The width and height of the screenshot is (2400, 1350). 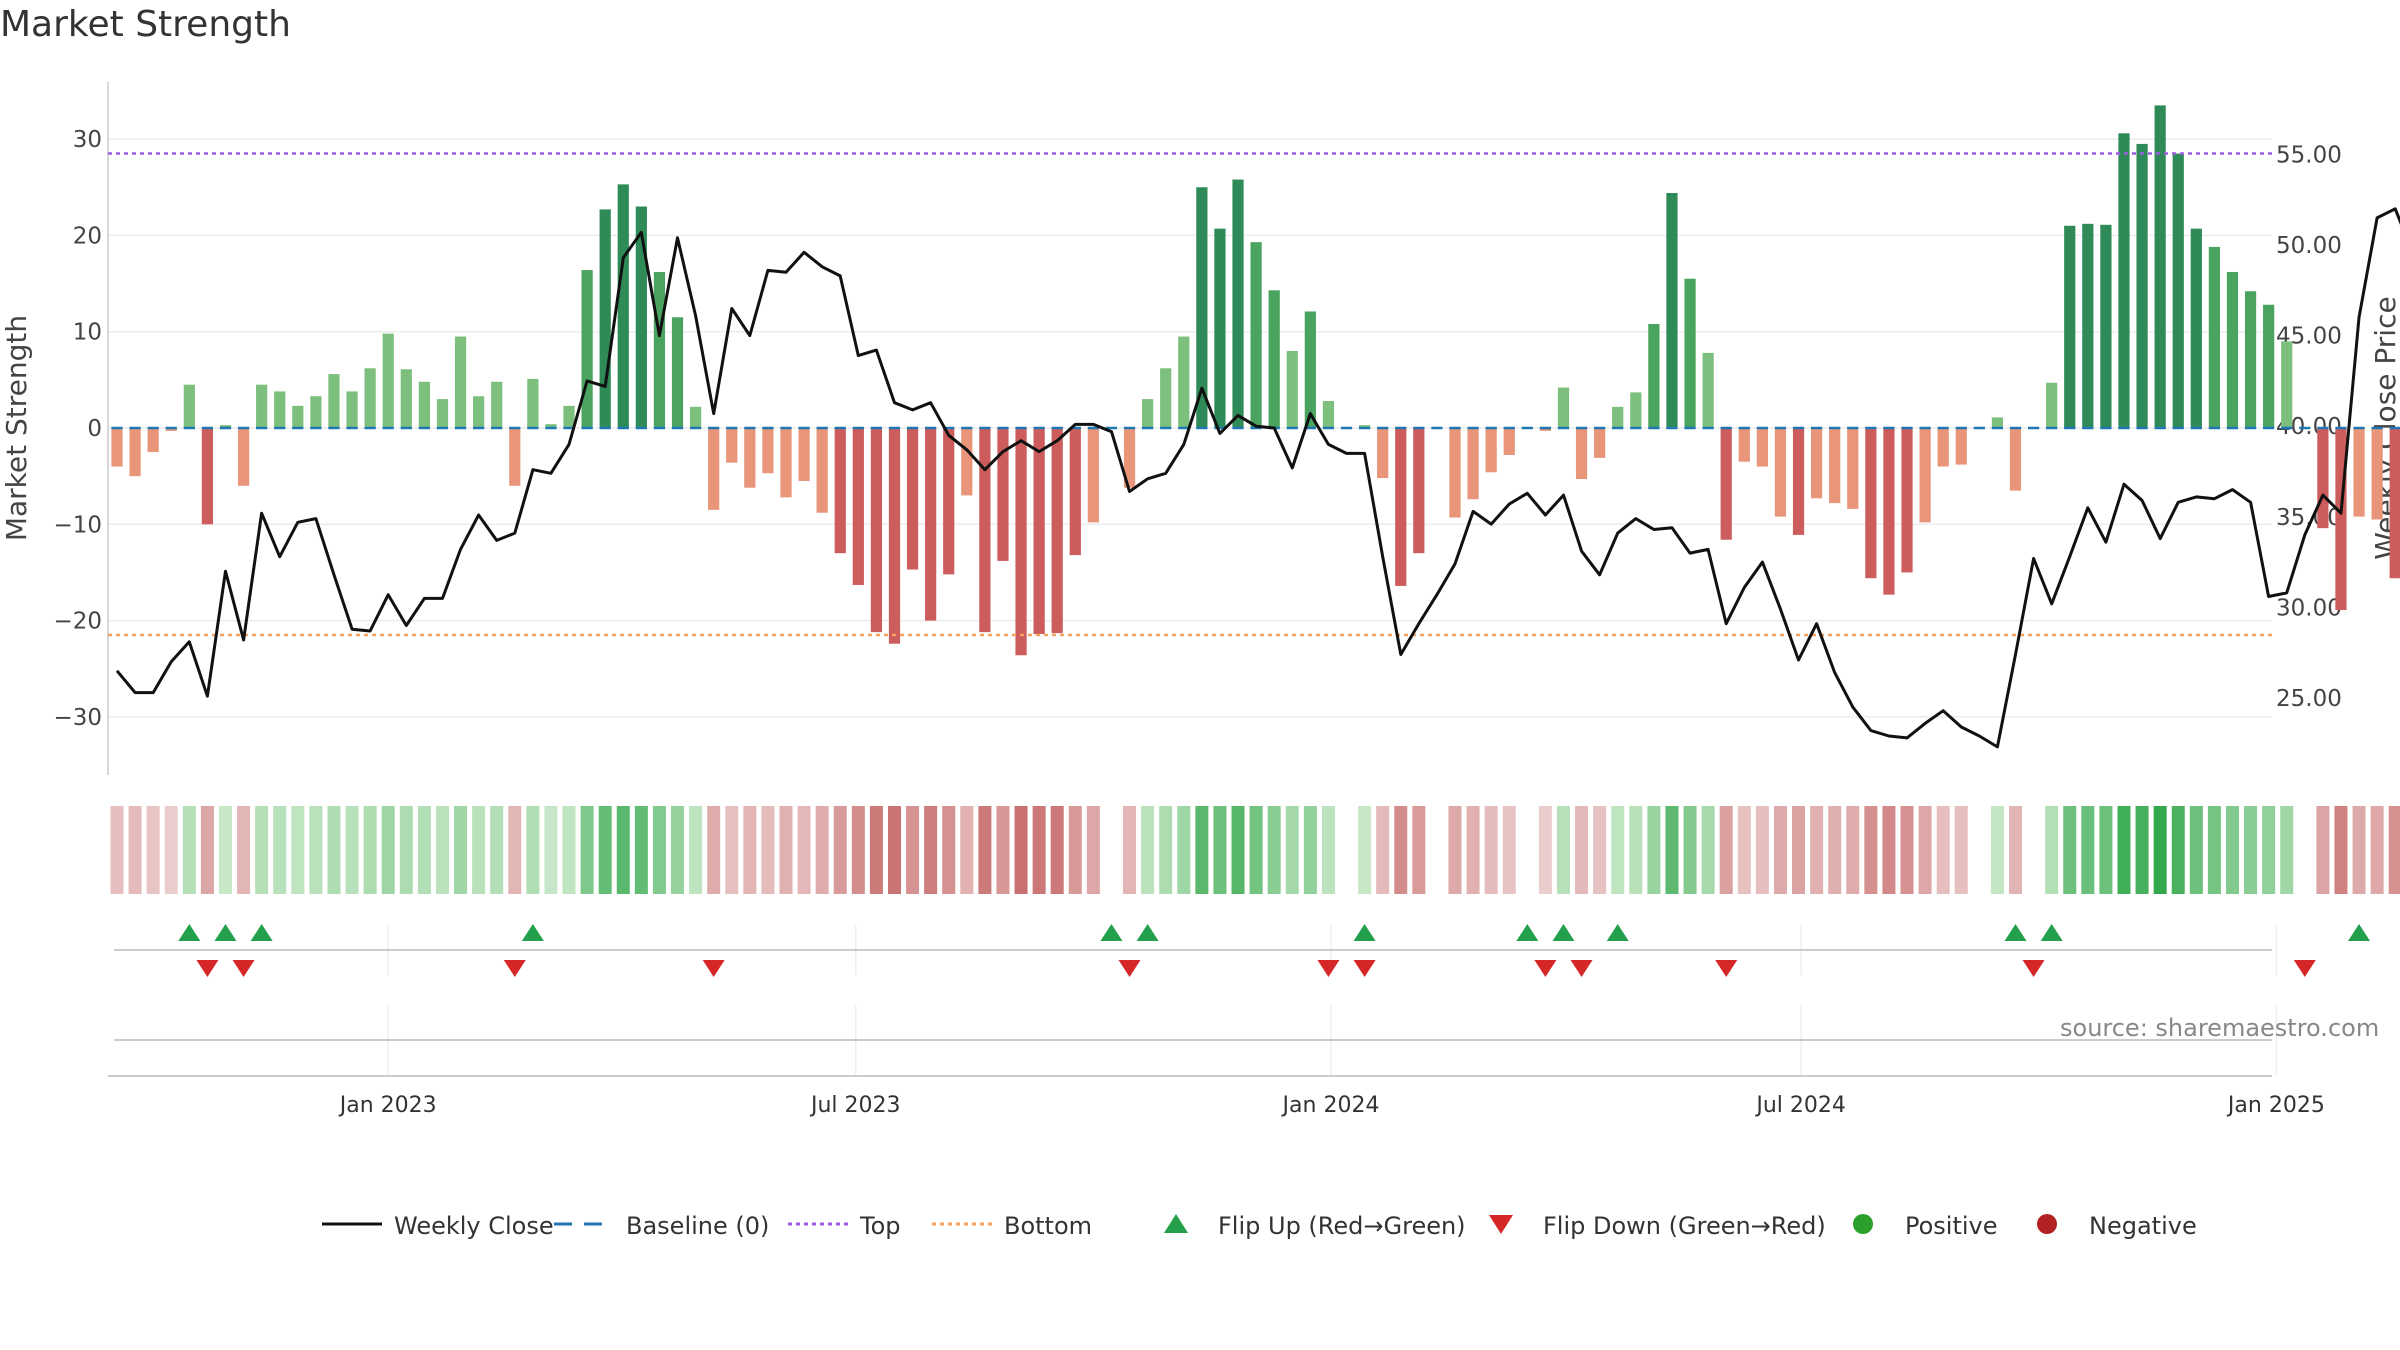 What do you see at coordinates (438, 1226) in the screenshot?
I see `legend-item: Weekly Close` at bounding box center [438, 1226].